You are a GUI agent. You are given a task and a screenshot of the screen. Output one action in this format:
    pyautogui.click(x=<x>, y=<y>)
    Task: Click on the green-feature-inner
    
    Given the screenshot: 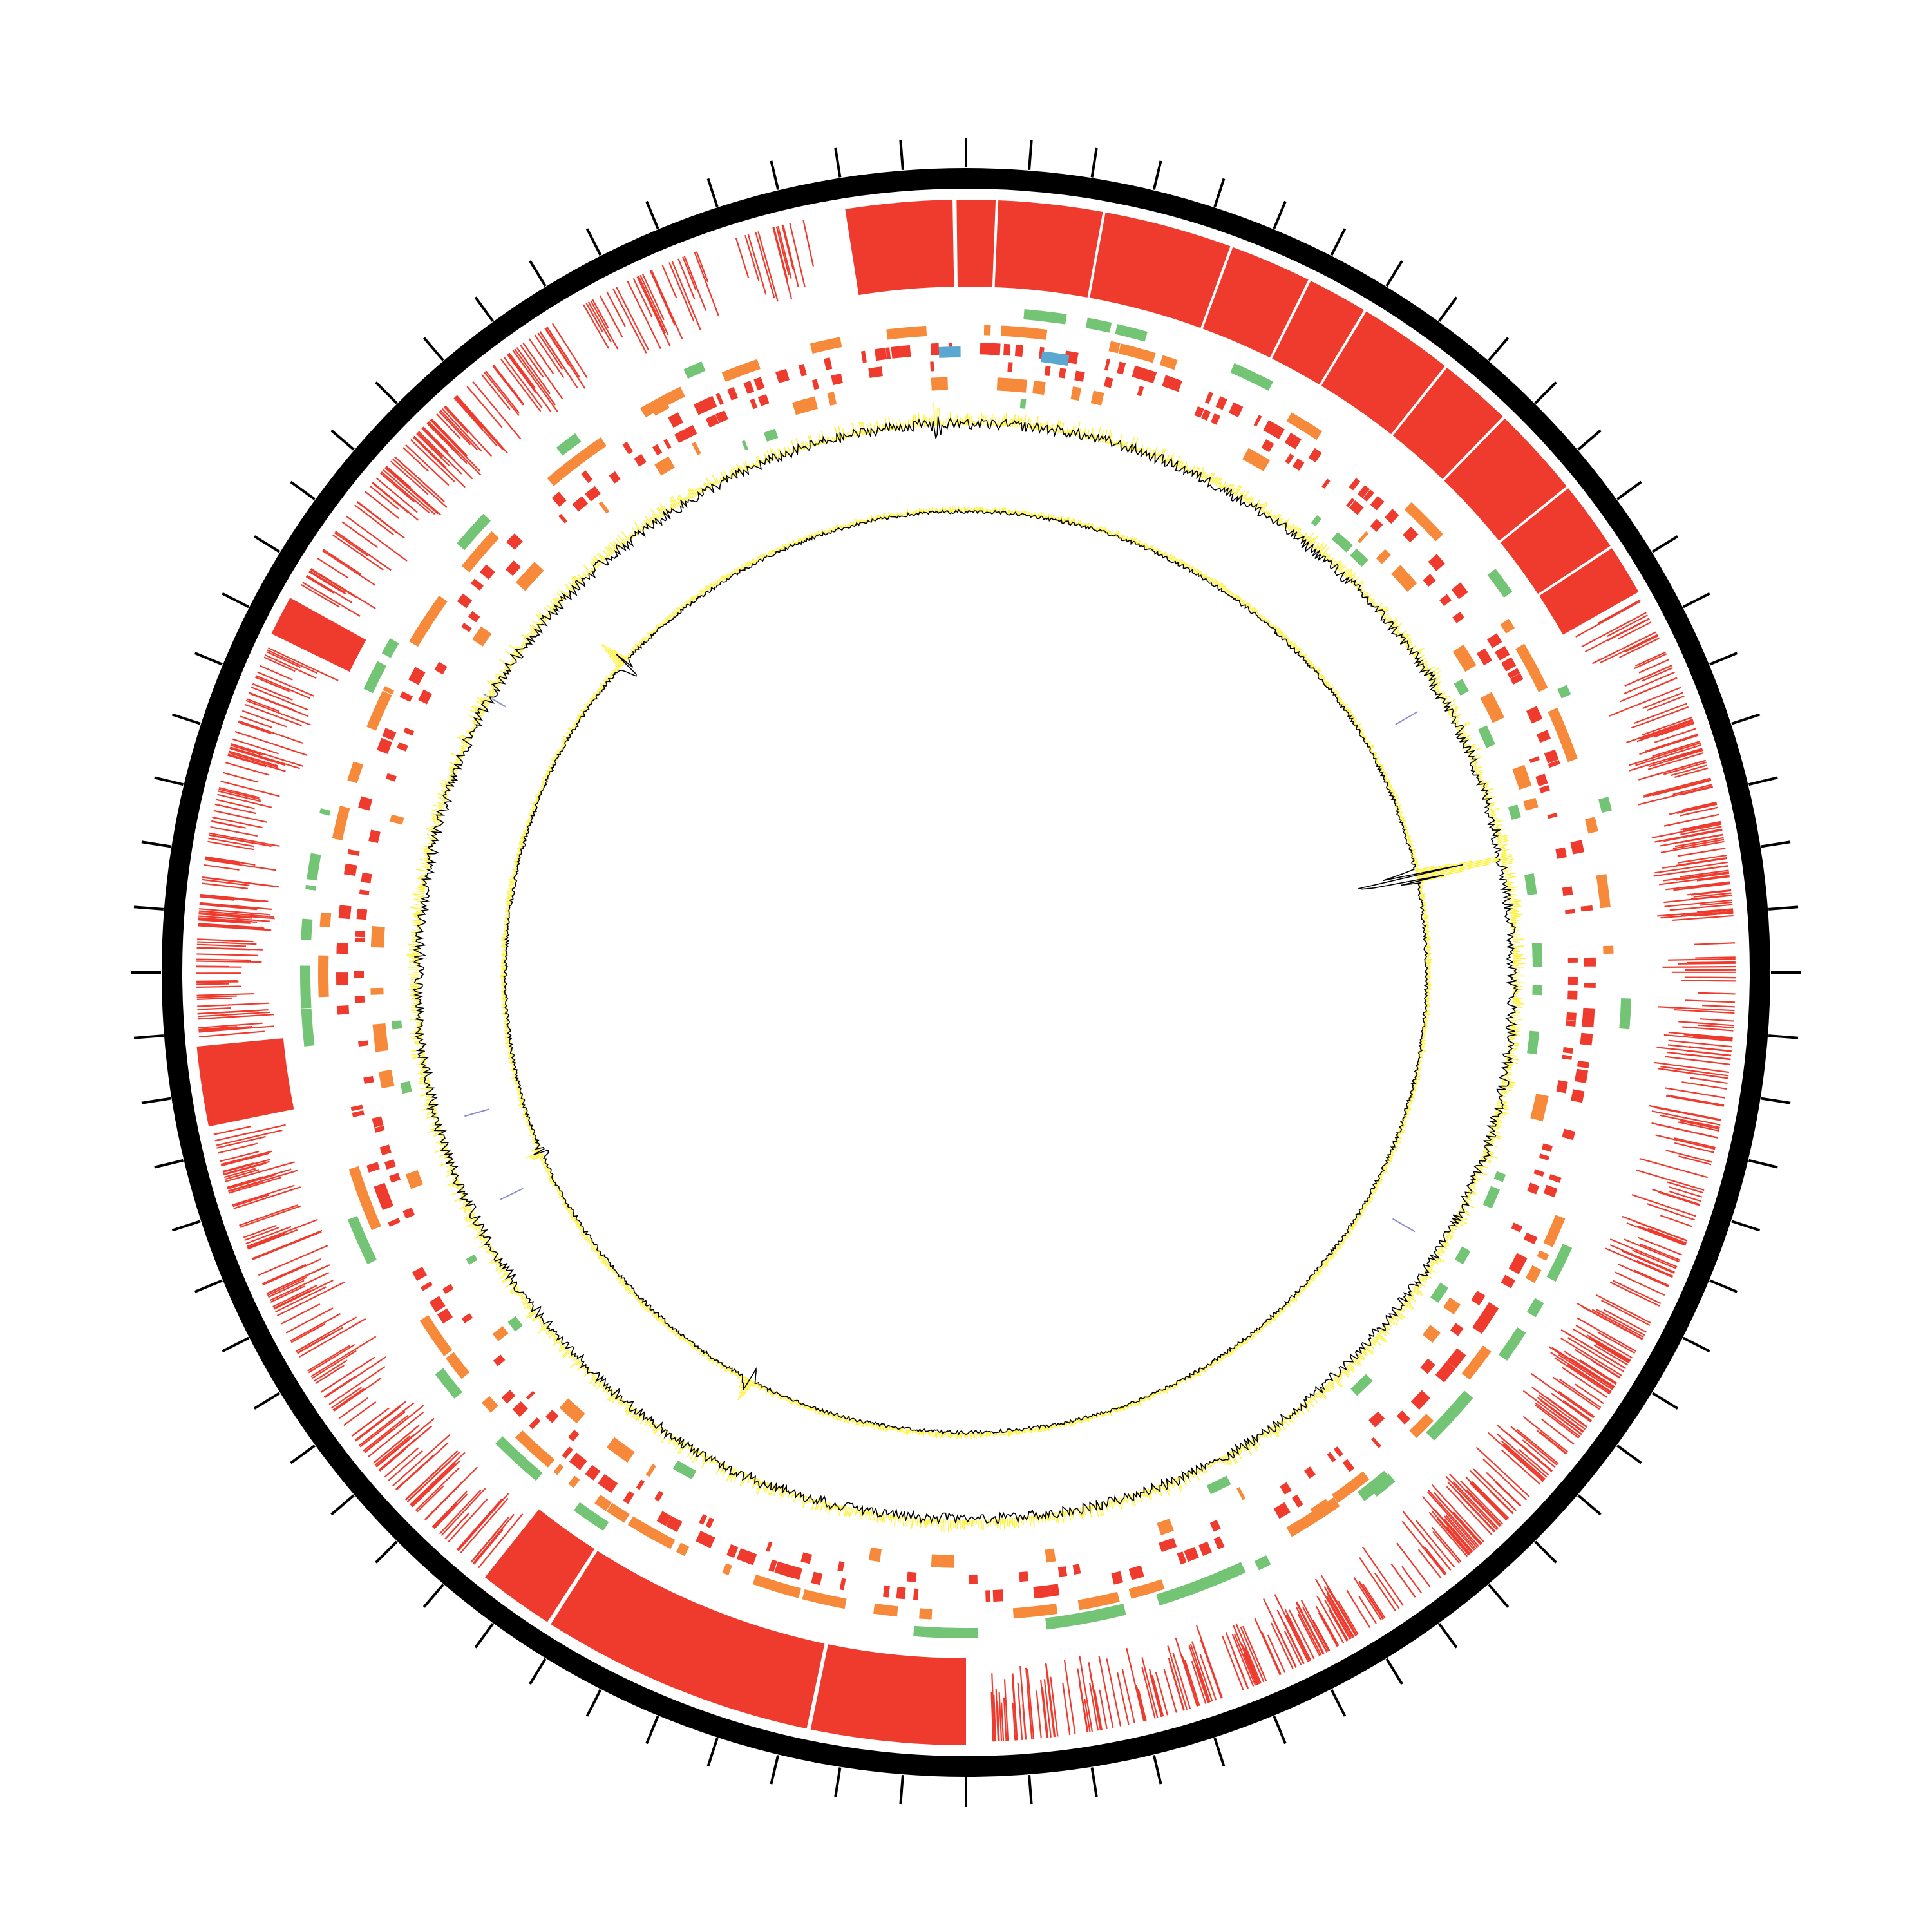 What is the action you would take?
    pyautogui.click(x=515, y=1324)
    